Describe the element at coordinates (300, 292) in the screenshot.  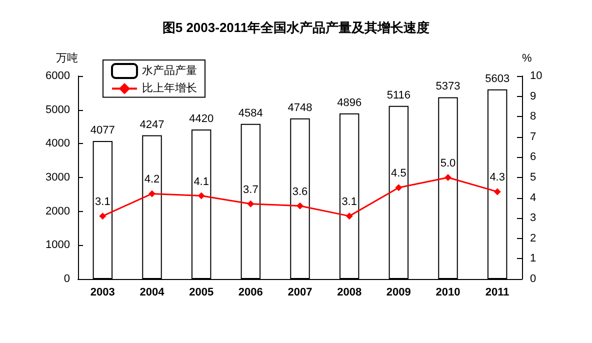
I see `x-tick-label: 2007` at that location.